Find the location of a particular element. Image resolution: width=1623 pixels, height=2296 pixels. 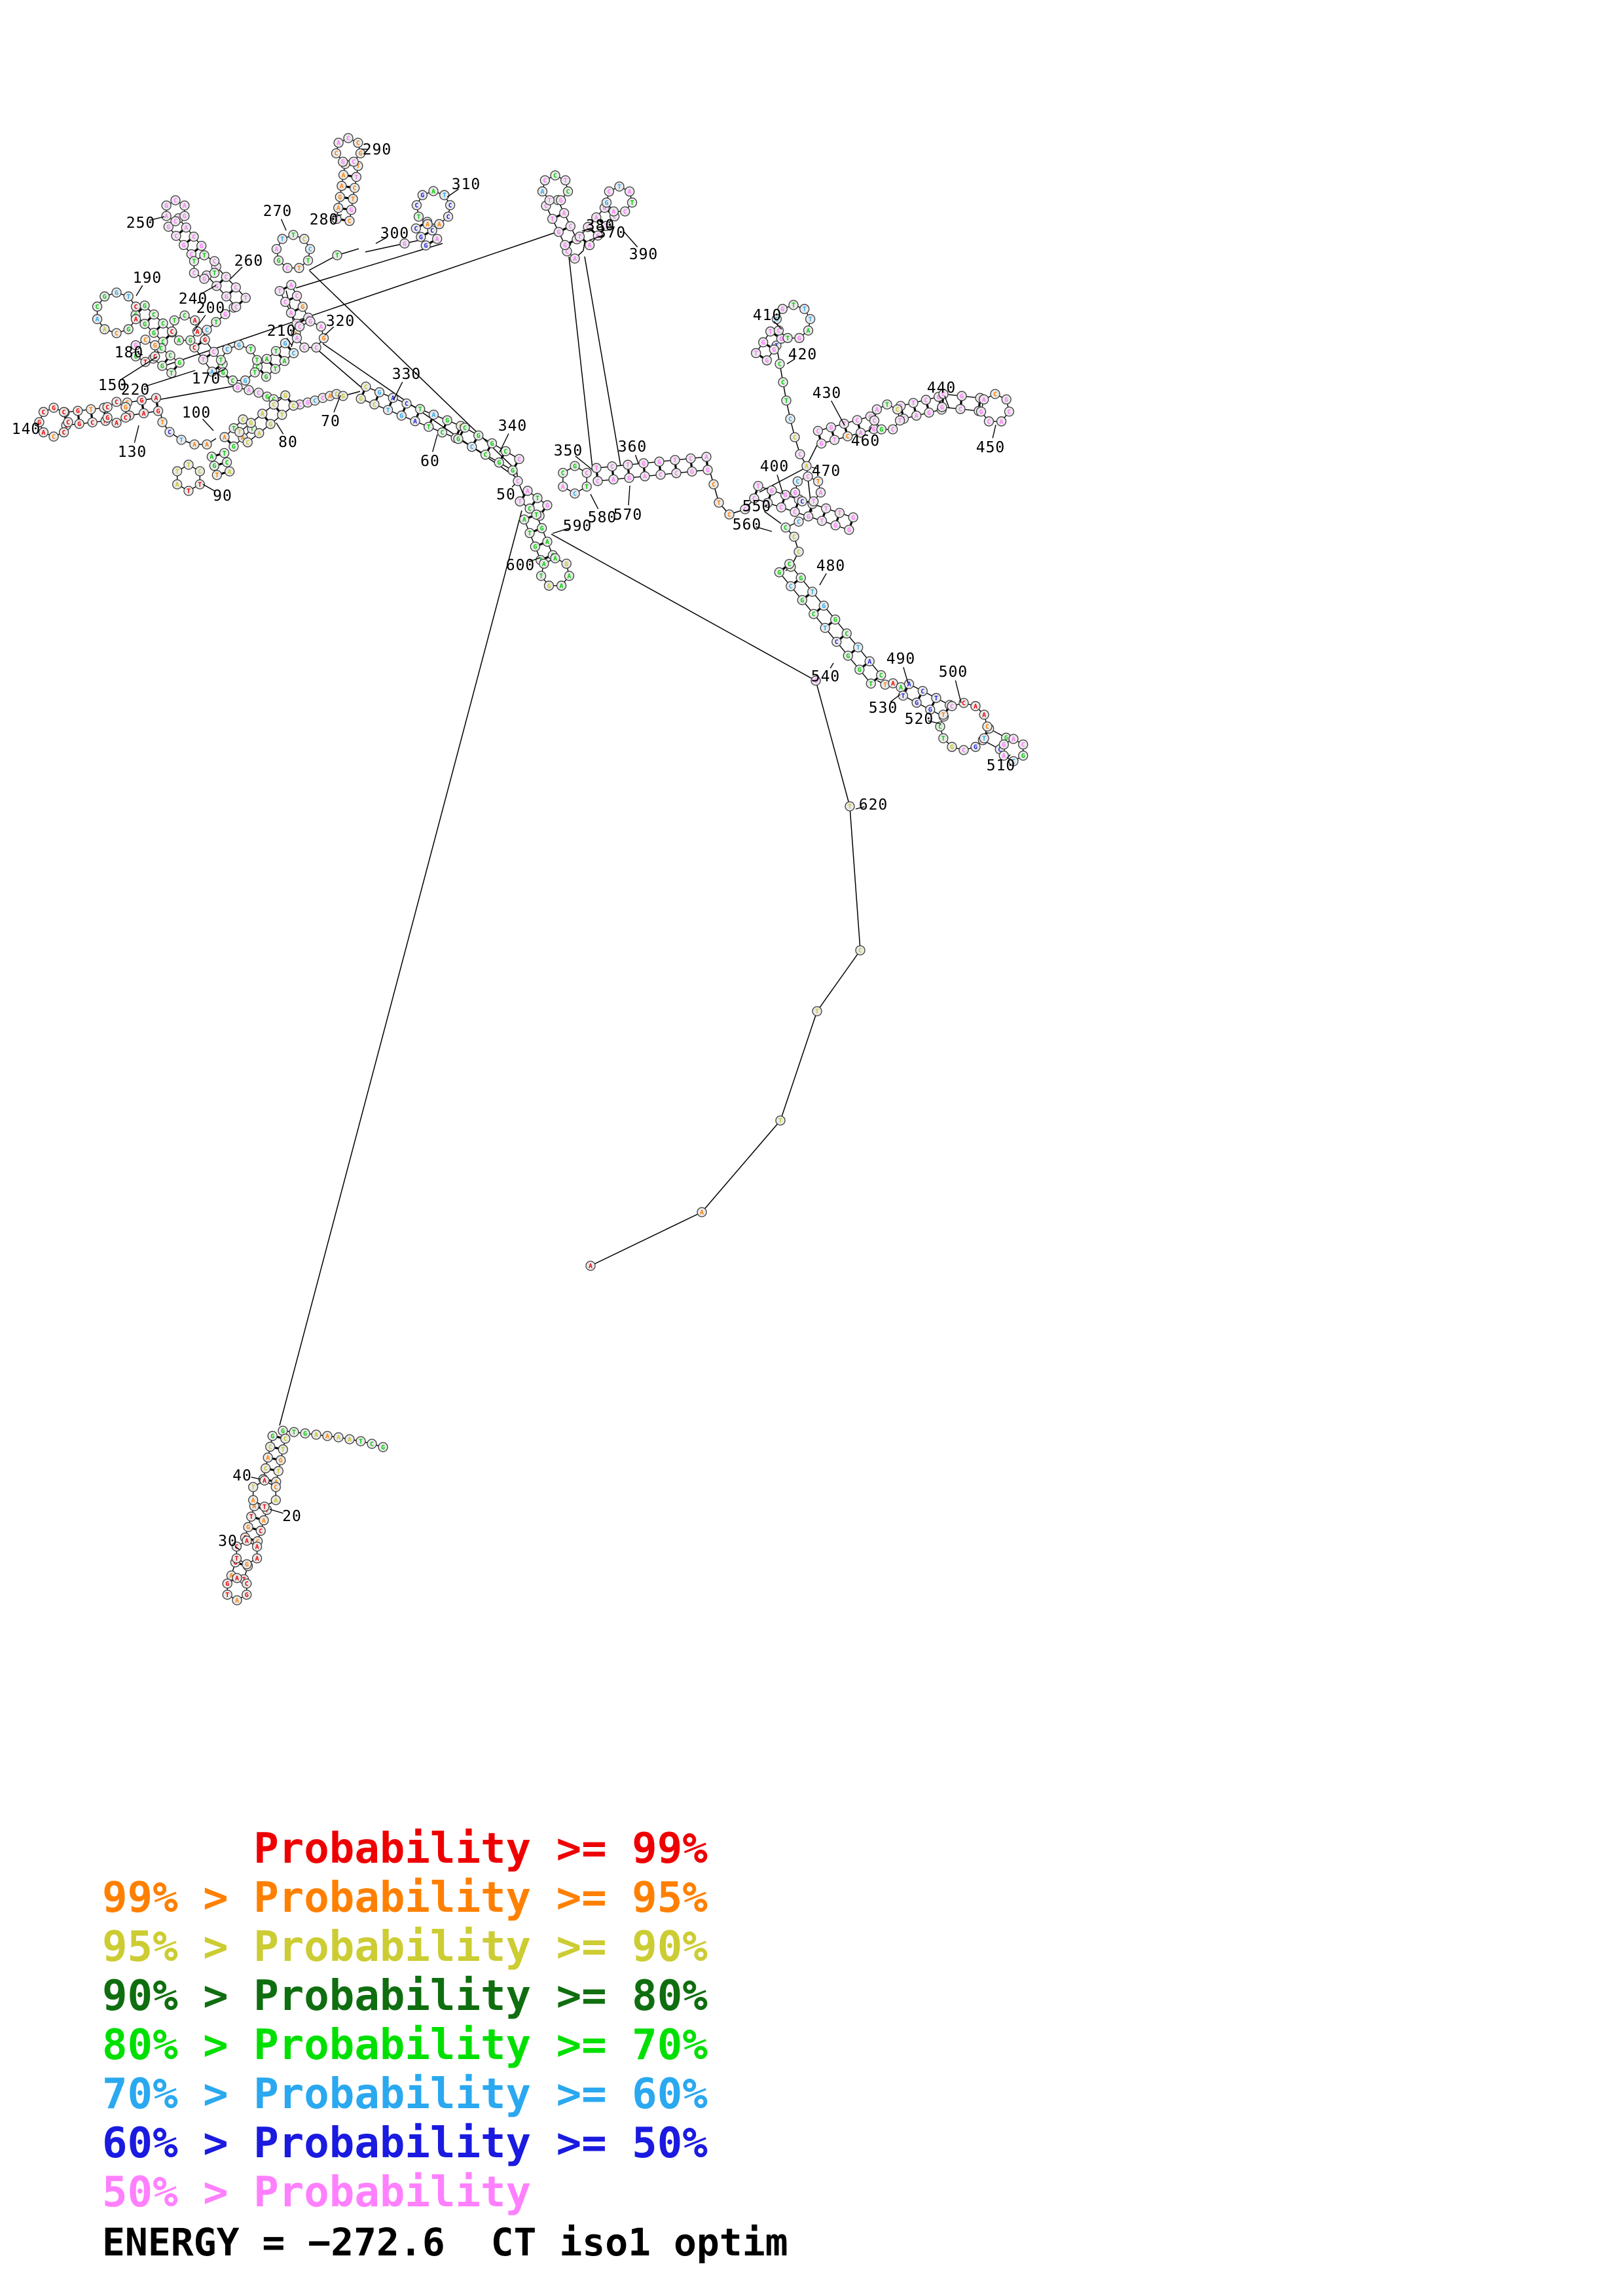

svg-text: 270 is located at coordinates (278, 211).